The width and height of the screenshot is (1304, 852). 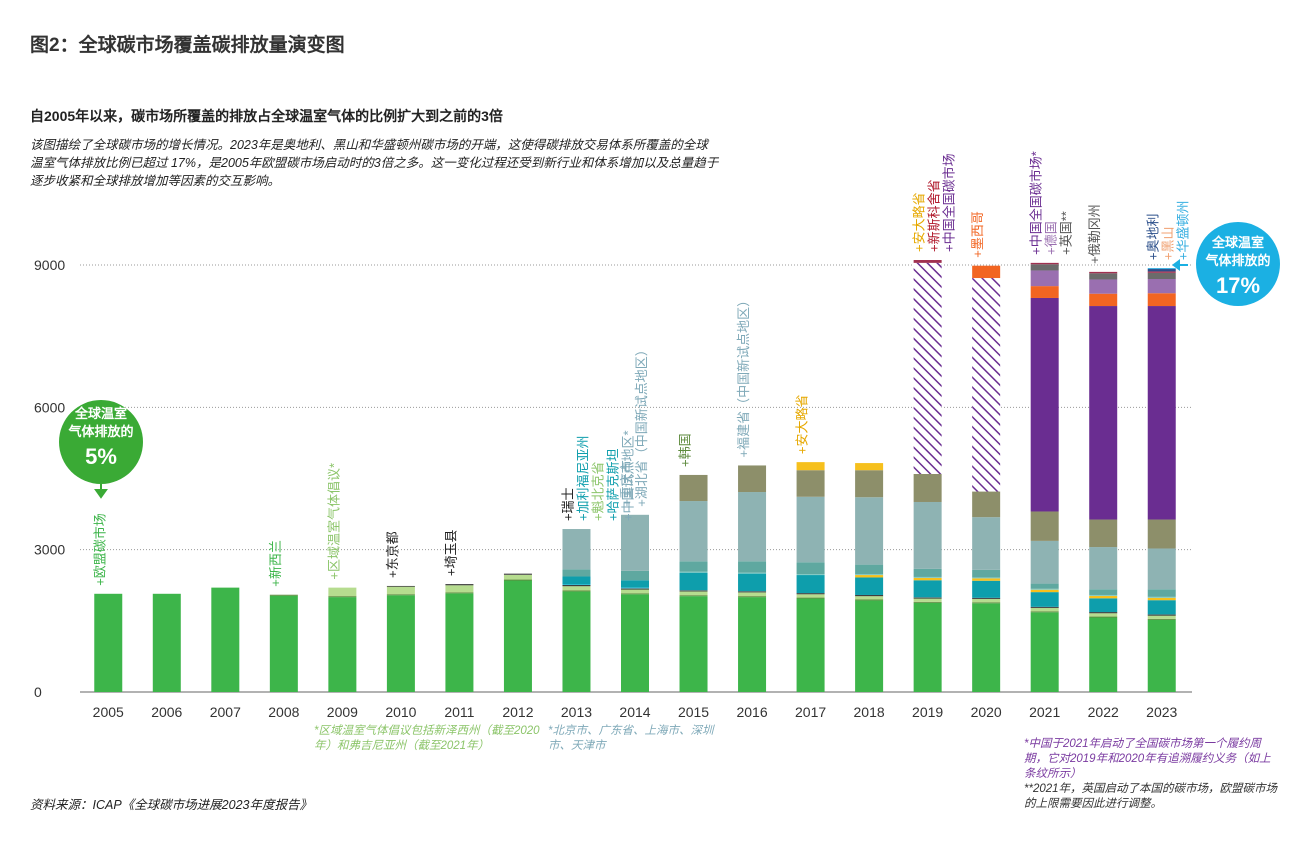 I want to click on bar-stack-2009, so click(x=342, y=639).